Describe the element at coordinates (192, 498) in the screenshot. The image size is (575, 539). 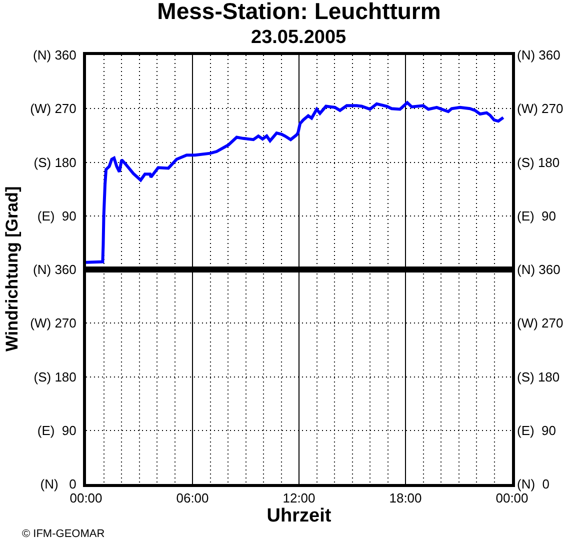
I see `x-tick-label: 06:00` at that location.